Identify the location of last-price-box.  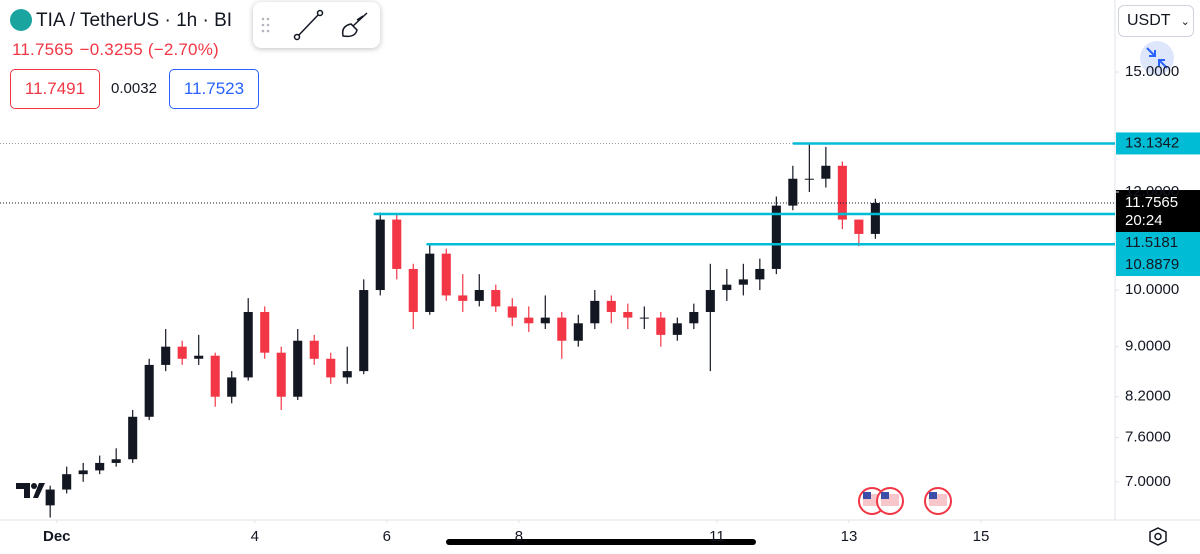
(1158, 211).